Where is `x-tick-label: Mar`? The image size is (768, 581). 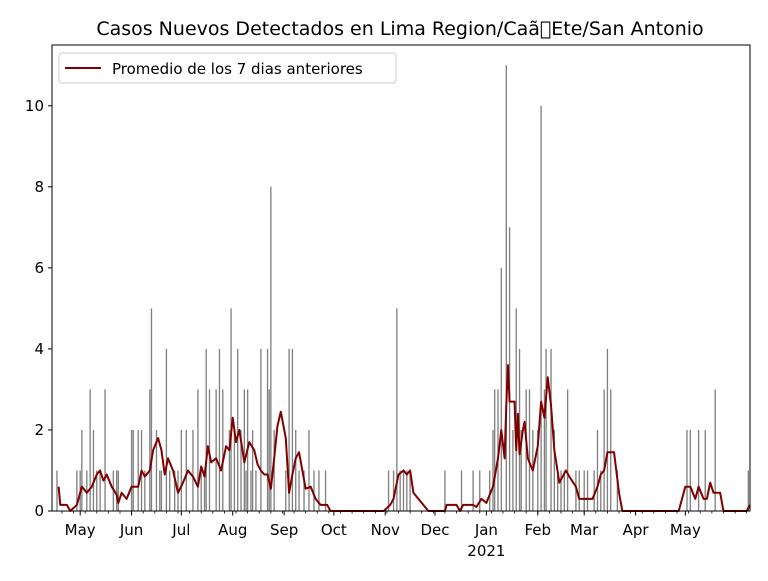
x-tick-label: Mar is located at coordinates (584, 530).